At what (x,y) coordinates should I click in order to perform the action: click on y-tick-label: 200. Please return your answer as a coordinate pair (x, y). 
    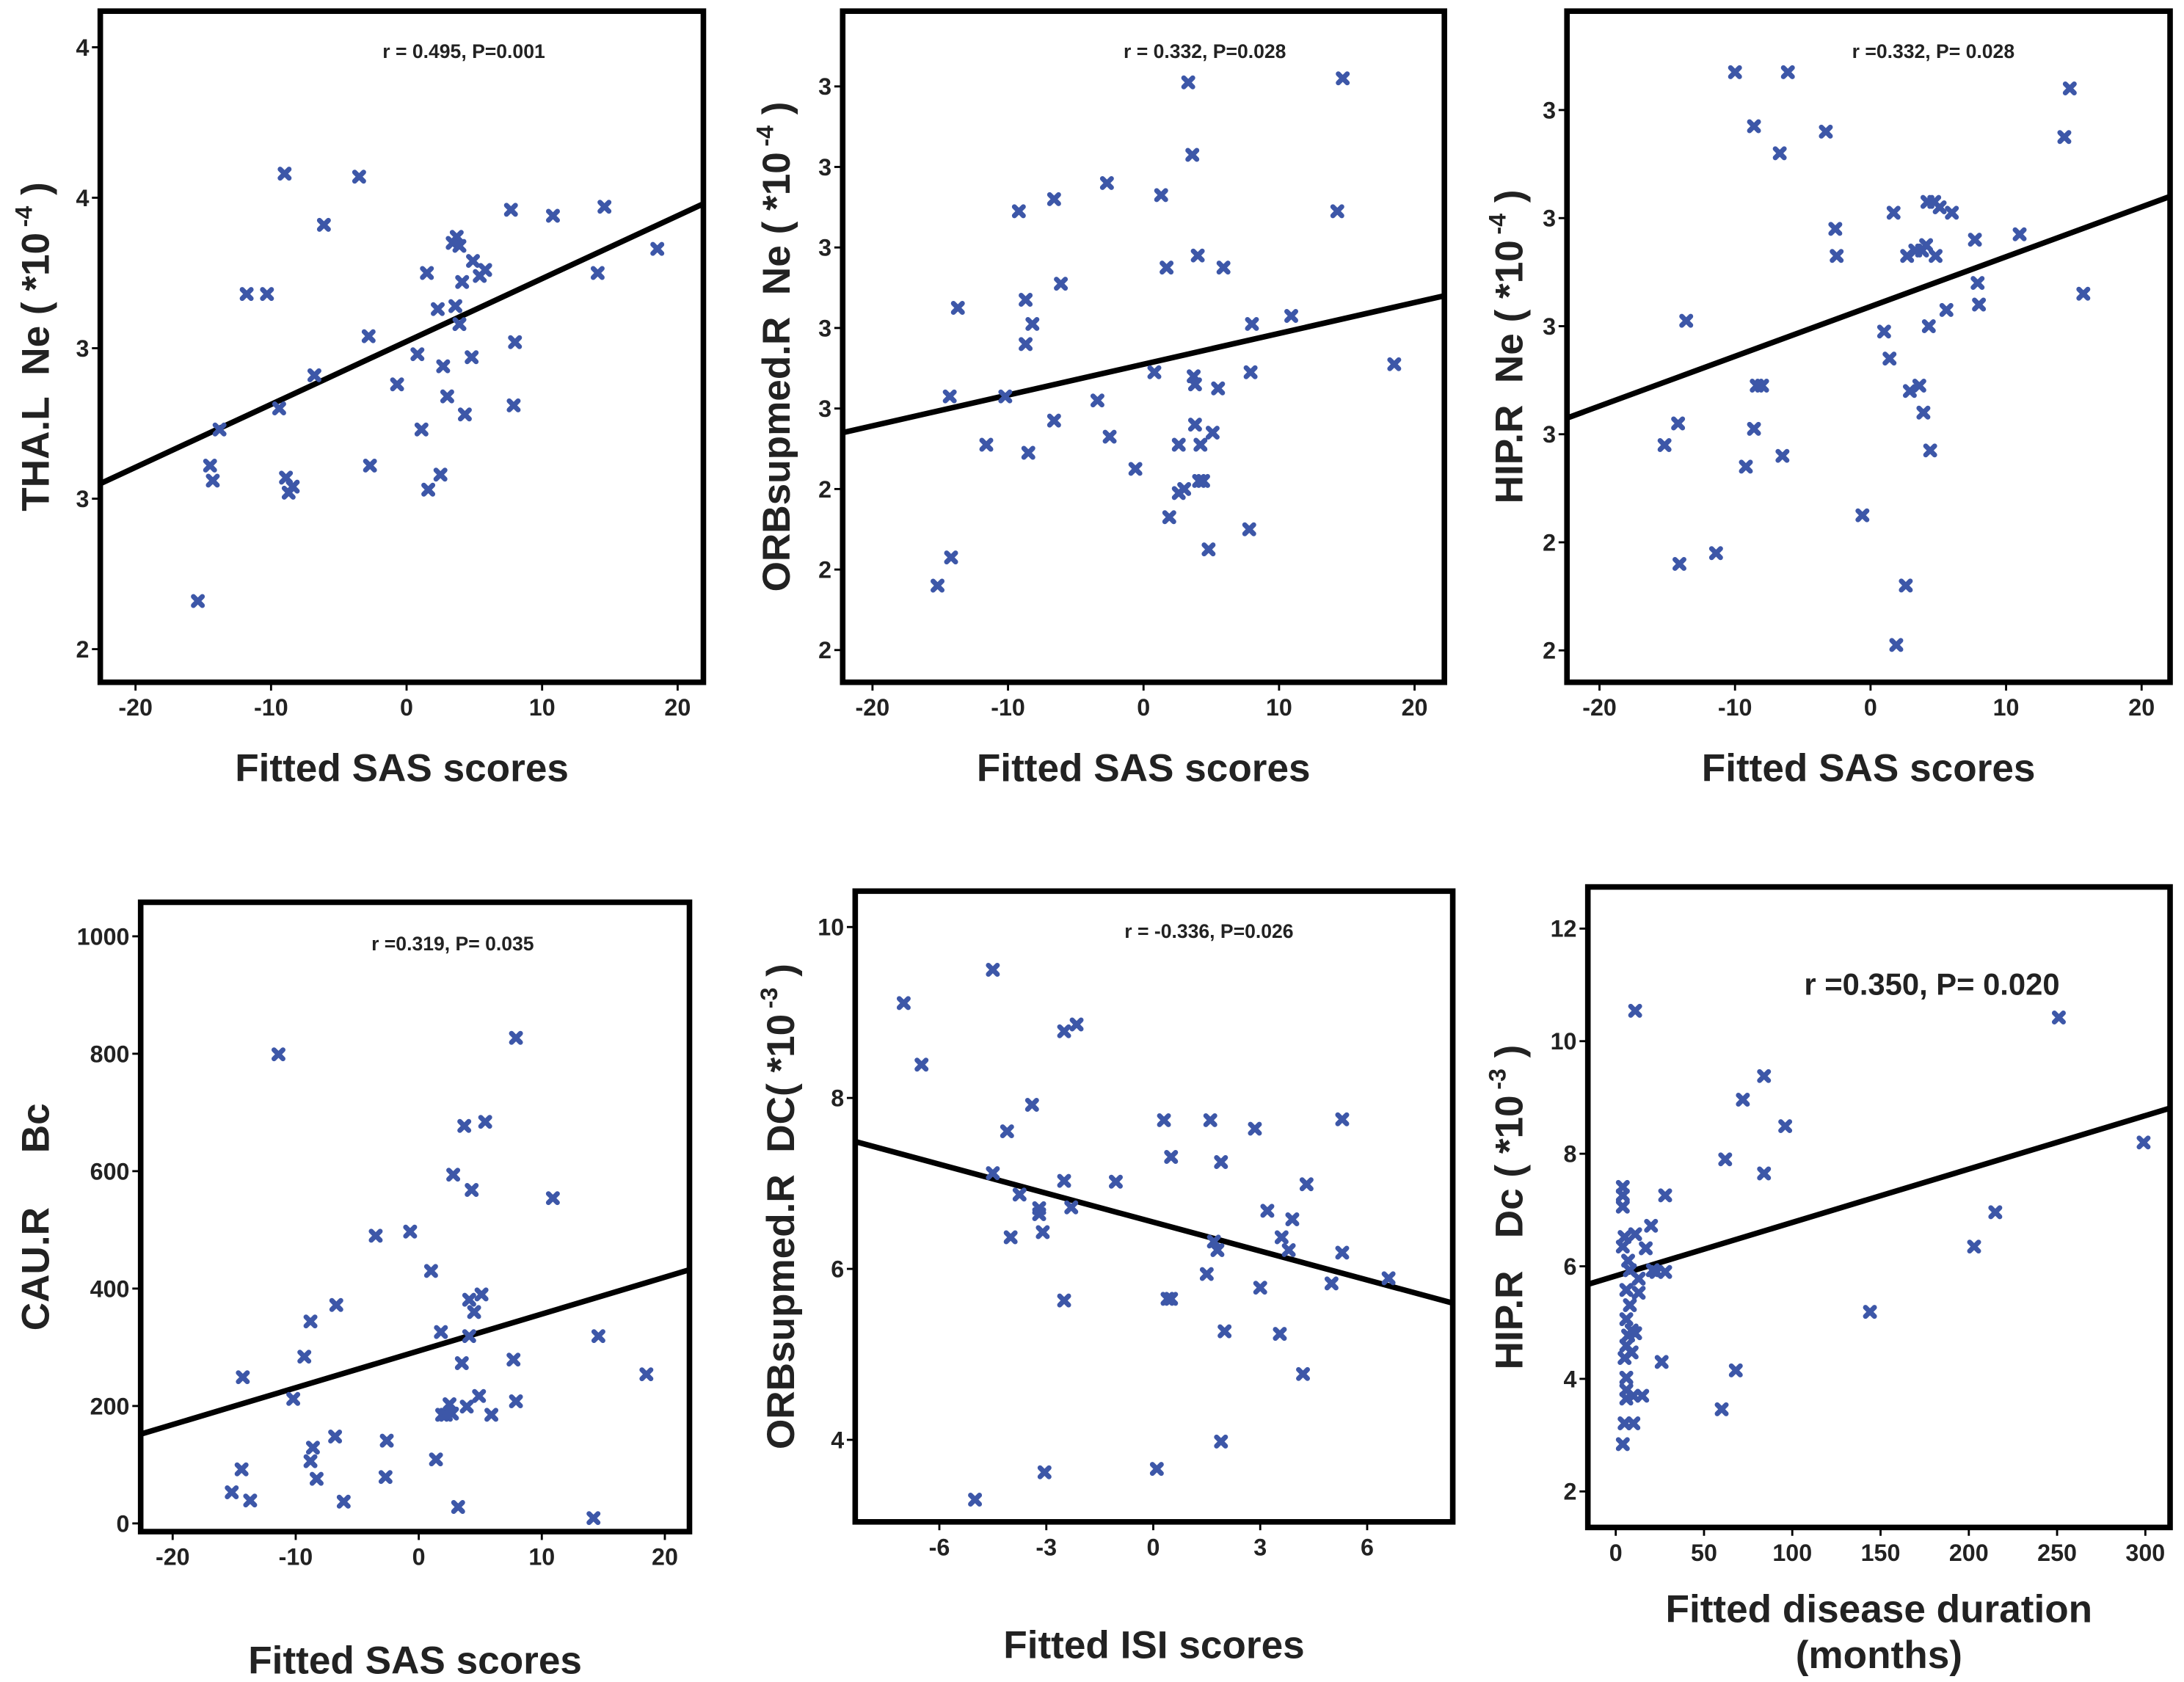
    Looking at the image, I should click on (110, 1406).